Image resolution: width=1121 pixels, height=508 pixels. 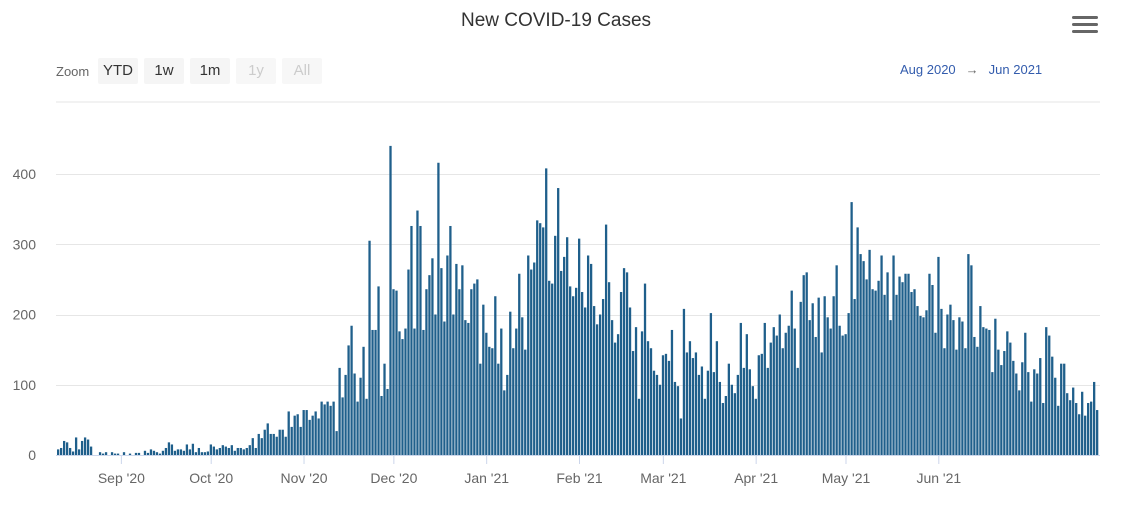 What do you see at coordinates (210, 71) in the screenshot?
I see `zoom-1m-button: 1m` at bounding box center [210, 71].